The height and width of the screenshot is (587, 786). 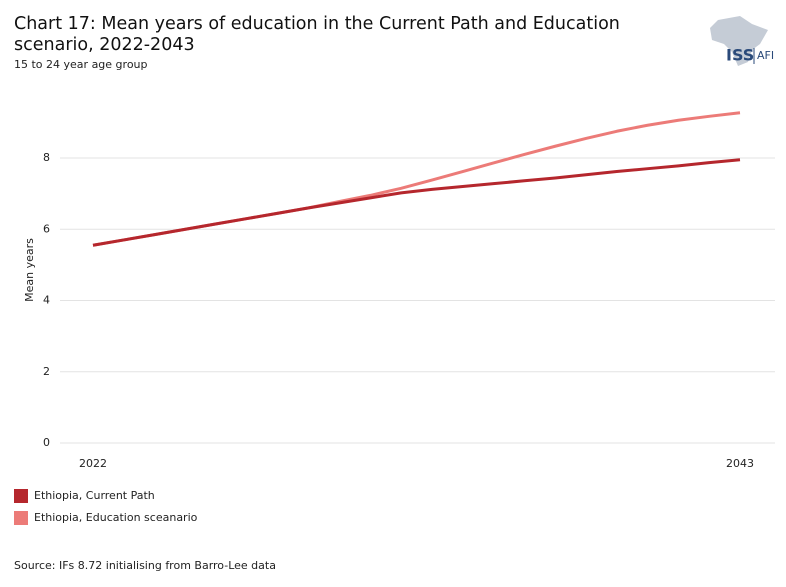 What do you see at coordinates (46, 442) in the screenshot?
I see `y-tick-label: 0` at bounding box center [46, 442].